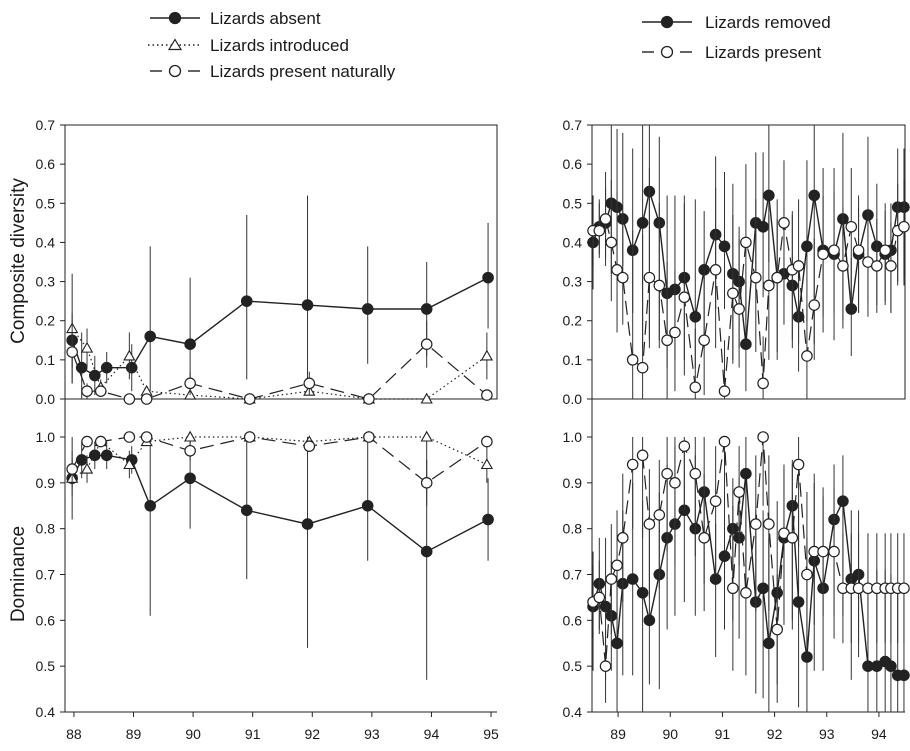 This screenshot has width=910, height=751. Describe the element at coordinates (303, 71) in the screenshot. I see `legend-label-lizards-present-naturally: Lizards present naturally` at that location.